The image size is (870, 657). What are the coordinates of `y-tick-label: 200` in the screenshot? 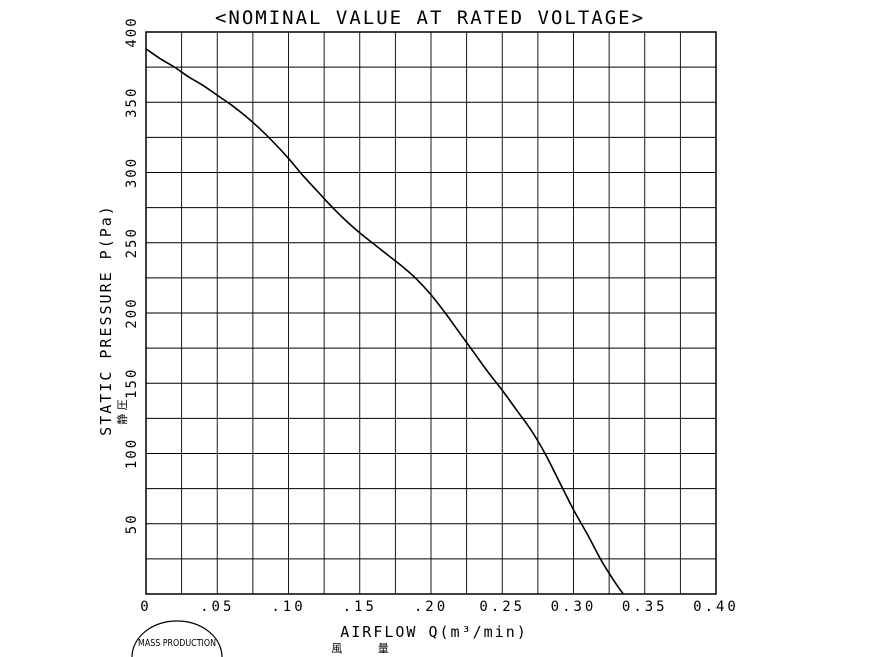 It's located at (132, 312).